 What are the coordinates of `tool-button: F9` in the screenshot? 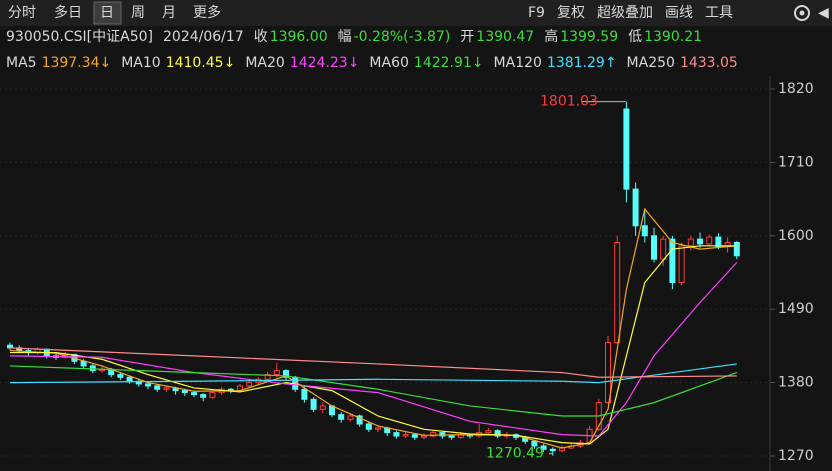 It's located at (536, 13).